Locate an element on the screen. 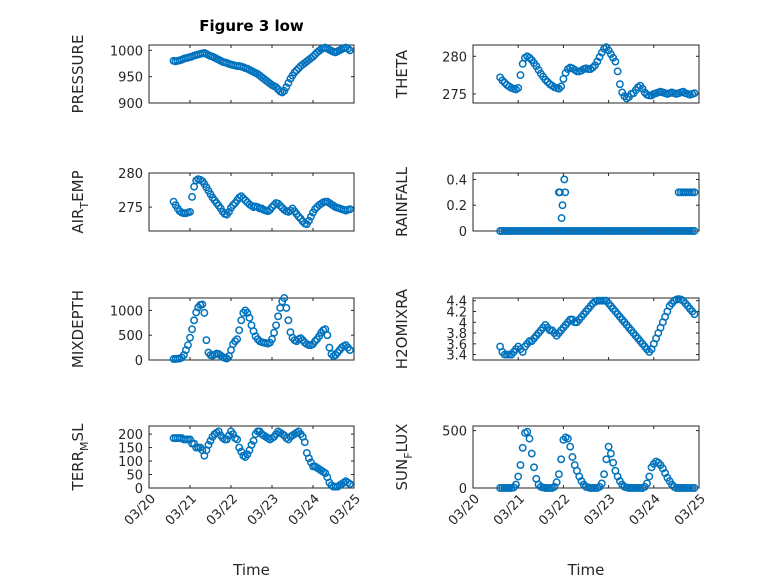 The width and height of the screenshot is (778, 583). y-axis-label: PRESSURE is located at coordinates (78, 74).